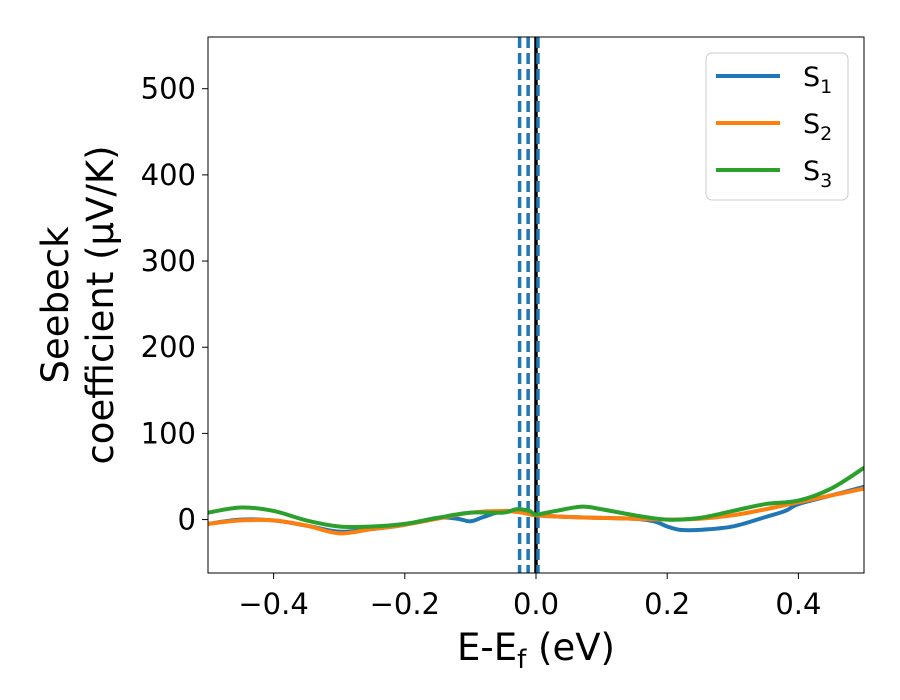 The image size is (900, 700). I want to click on y-tick-label: 300, so click(168, 261).